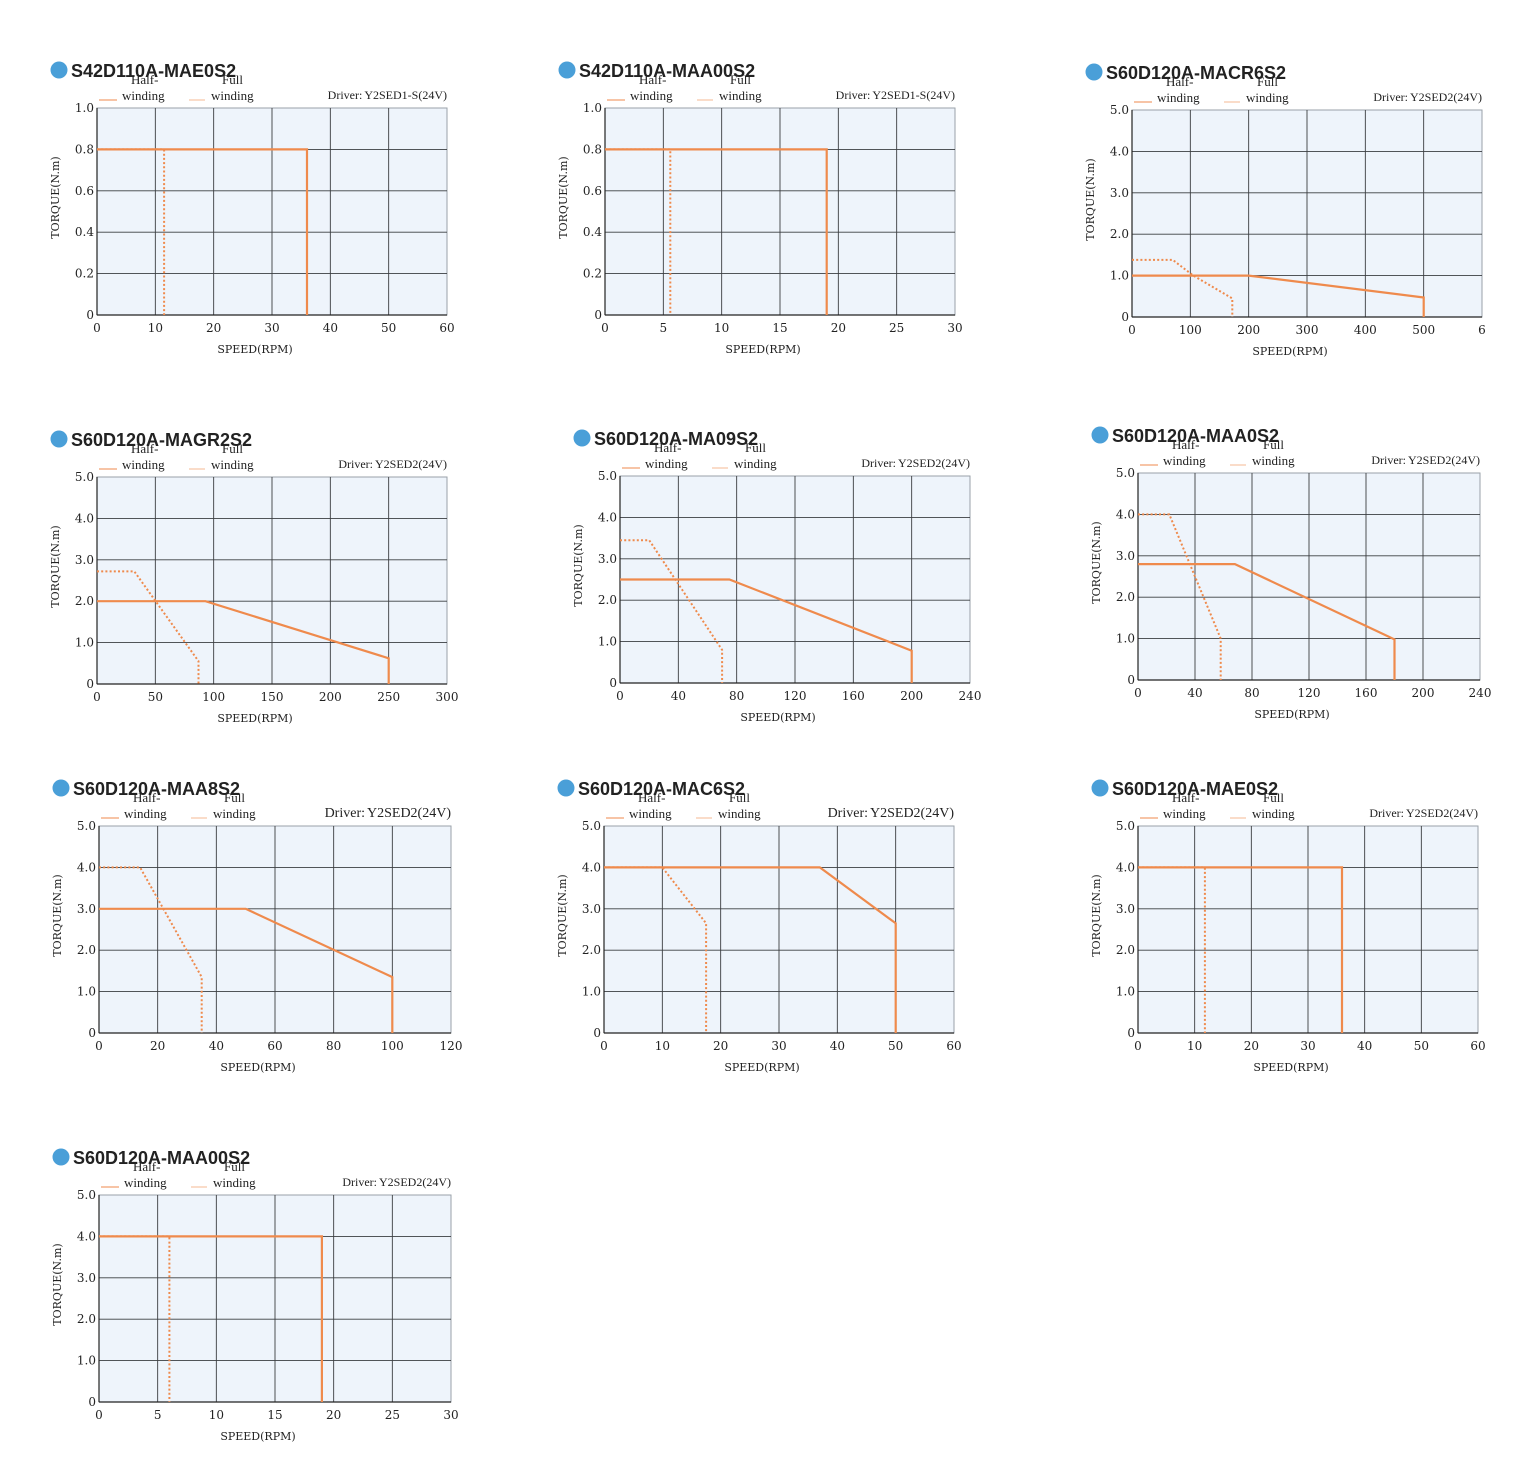 The image size is (1525, 1478). I want to click on x-tick-label: 30, so click(271, 328).